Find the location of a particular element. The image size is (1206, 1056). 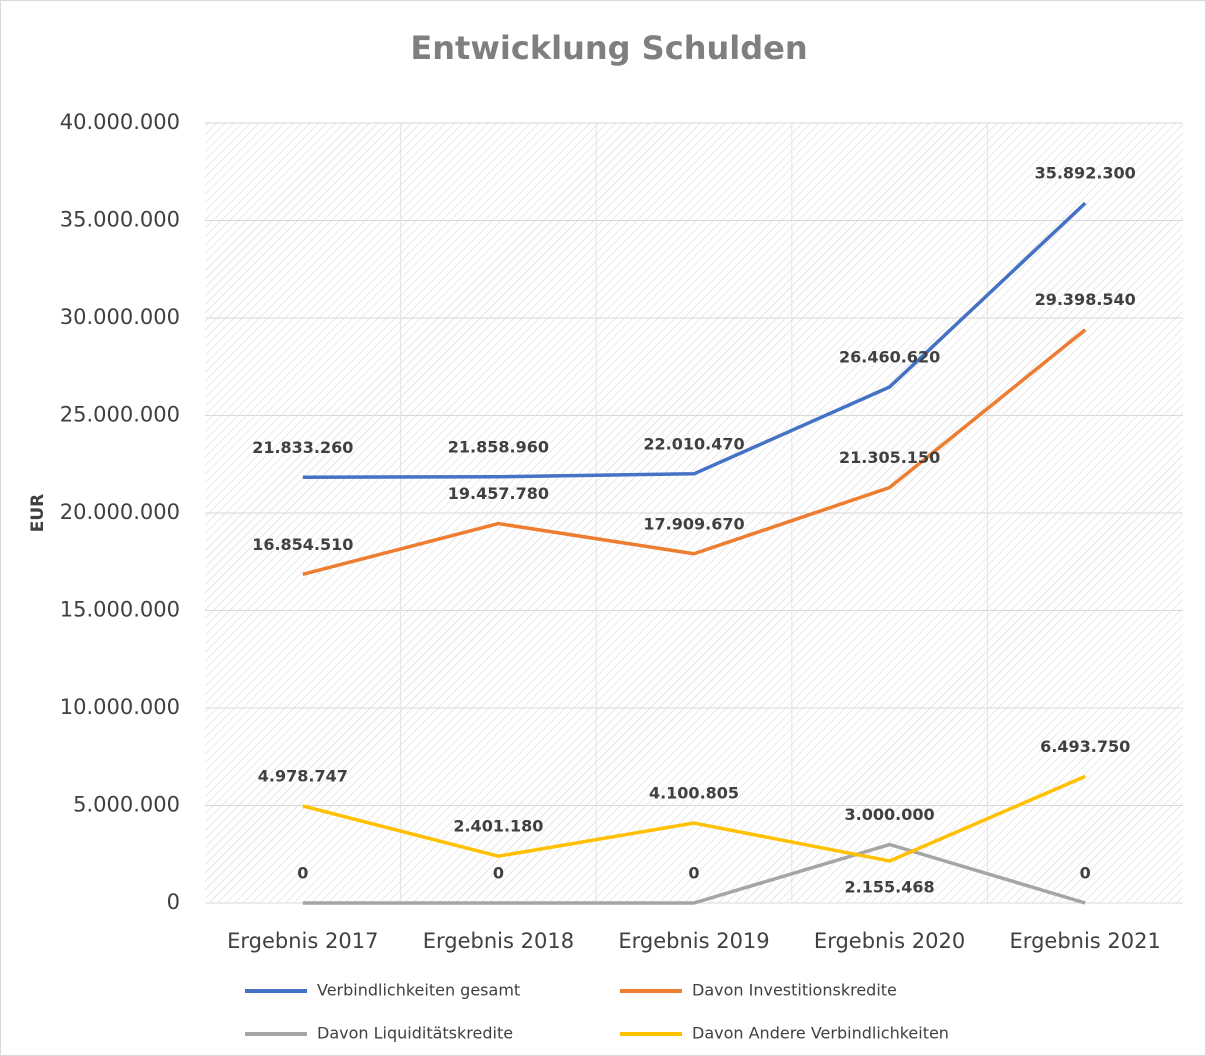

y-tick-label: 40.000.000 is located at coordinates (120, 122).